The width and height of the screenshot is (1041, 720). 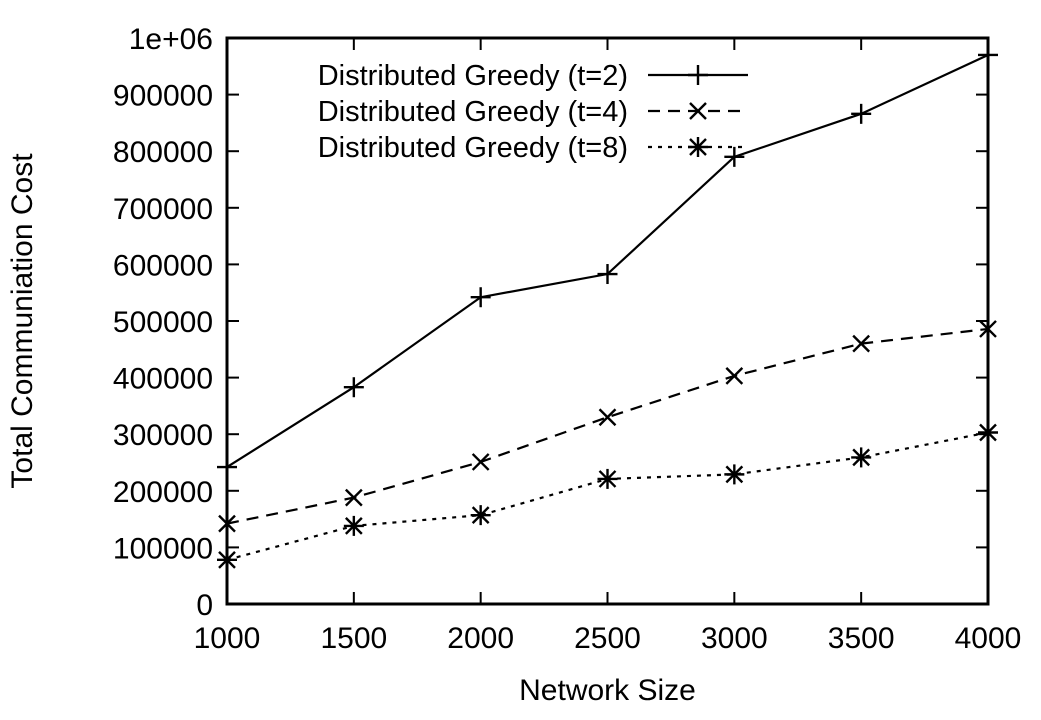 What do you see at coordinates (473, 76) in the screenshot?
I see `legend-label: Distributed Greedy (t=2)` at bounding box center [473, 76].